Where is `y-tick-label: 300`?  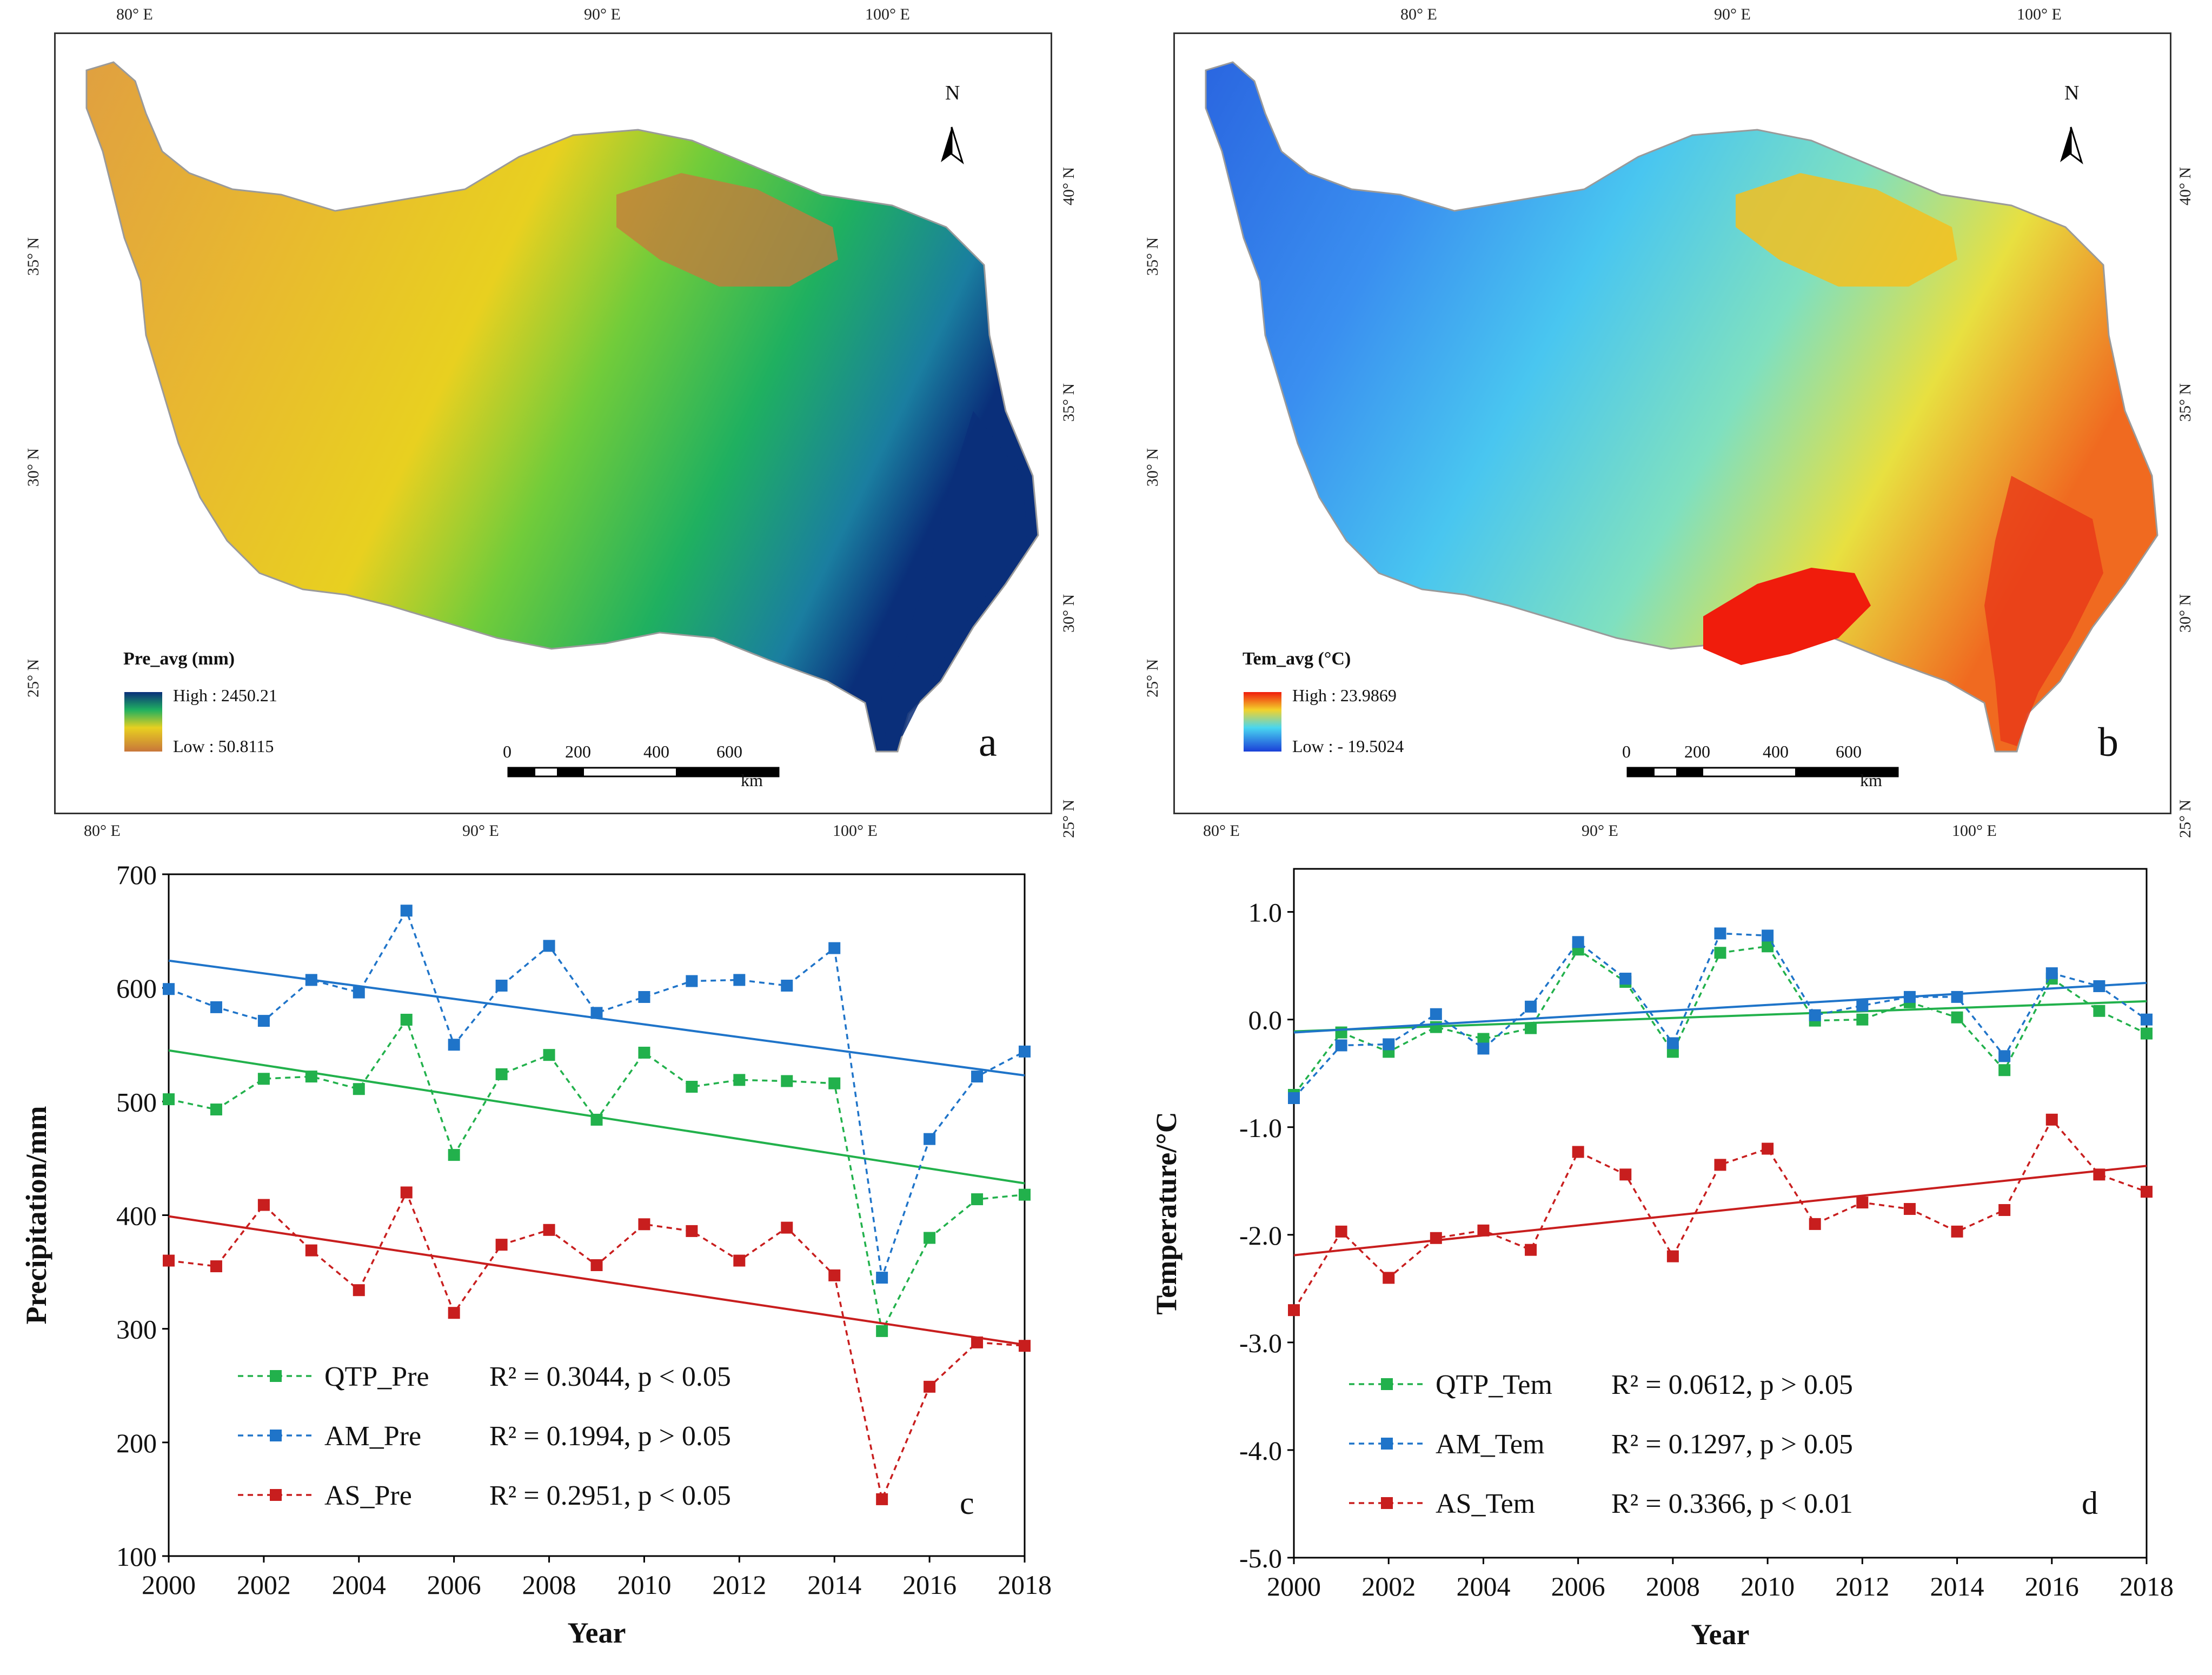 y-tick-label: 300 is located at coordinates (136, 1330).